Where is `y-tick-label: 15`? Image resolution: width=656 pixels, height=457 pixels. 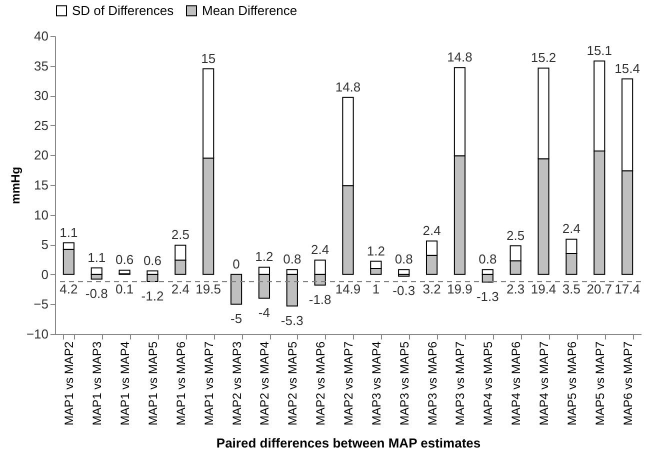 y-tick-label: 15 is located at coordinates (41, 185).